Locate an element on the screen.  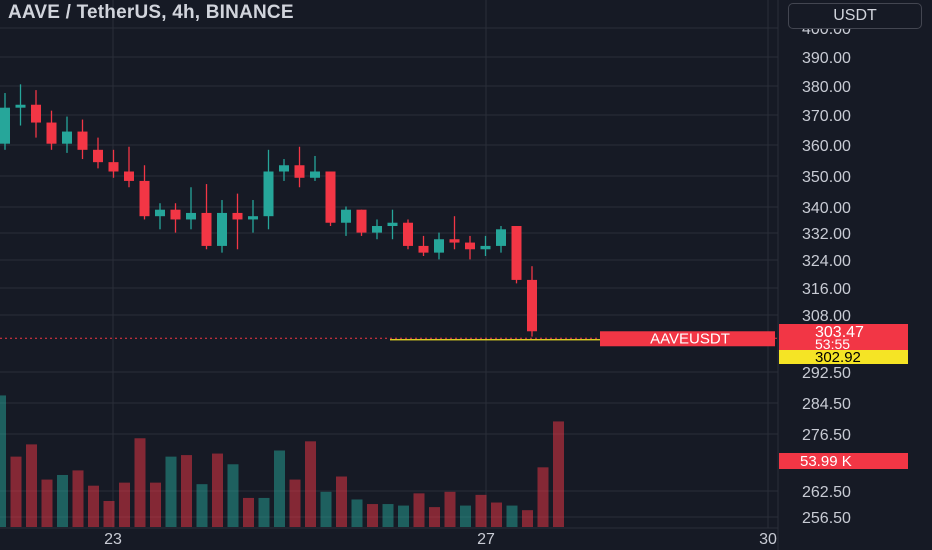
last-price-badge is located at coordinates (843, 337).